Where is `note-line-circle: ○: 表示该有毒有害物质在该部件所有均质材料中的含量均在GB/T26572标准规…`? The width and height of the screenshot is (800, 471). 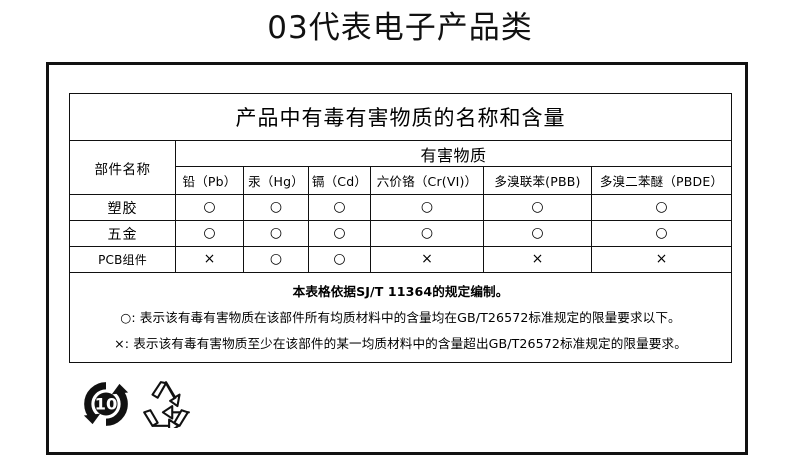
note-line-circle: ○: 表示该有毒有害物质在该部件所有均质材料中的含量均在GB/T26572标准规… is located at coordinates (400, 317).